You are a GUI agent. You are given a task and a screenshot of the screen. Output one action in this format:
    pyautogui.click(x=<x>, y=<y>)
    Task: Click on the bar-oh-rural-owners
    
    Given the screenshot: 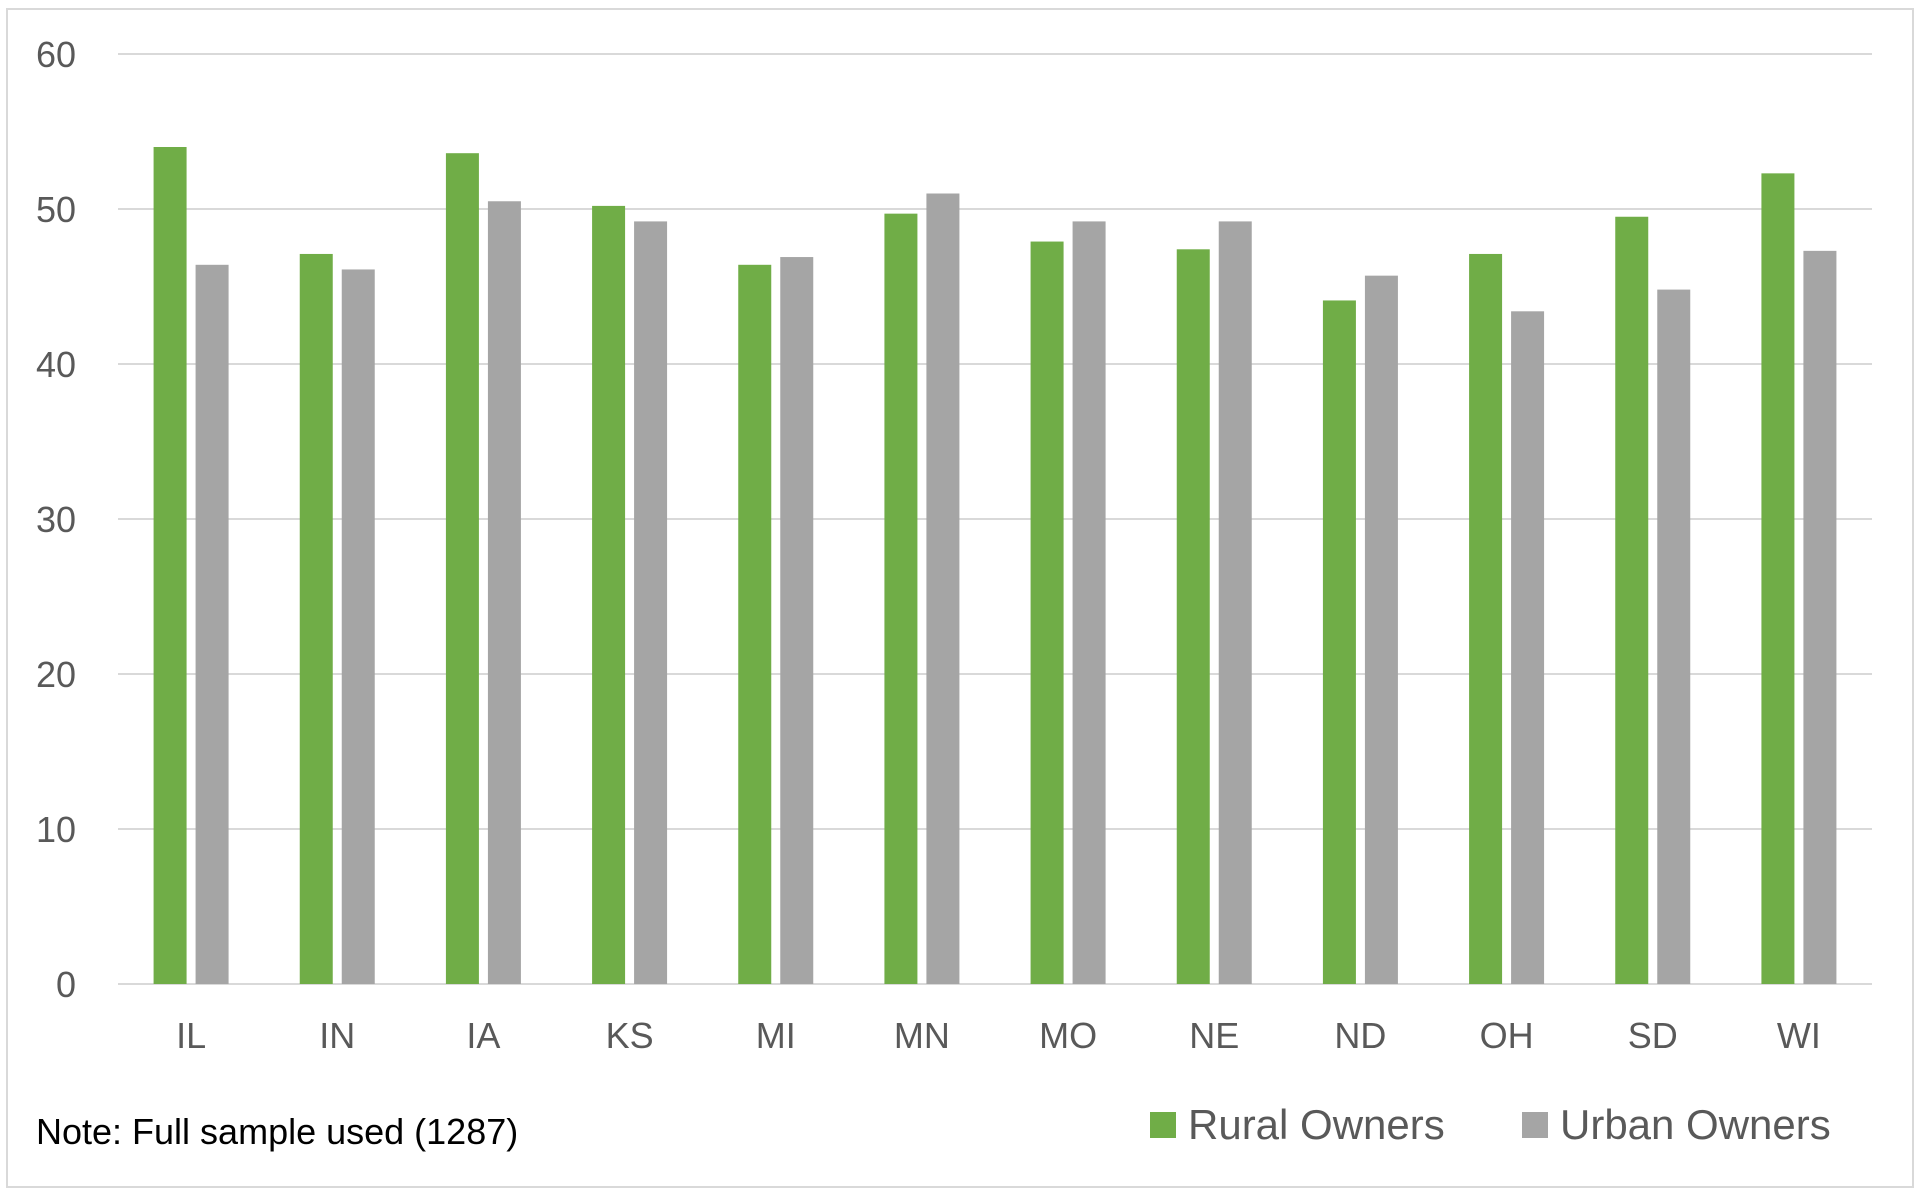 What is the action you would take?
    pyautogui.click(x=1486, y=618)
    